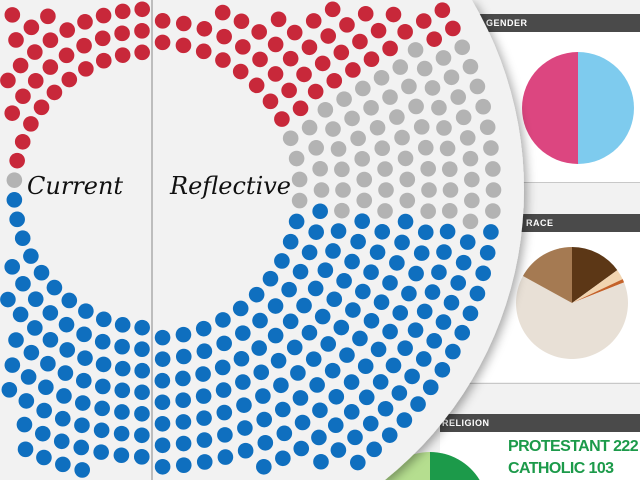 The width and height of the screenshot is (640, 480). What do you see at coordinates (540, 423) in the screenshot?
I see `religion-header: RELIGION` at bounding box center [540, 423].